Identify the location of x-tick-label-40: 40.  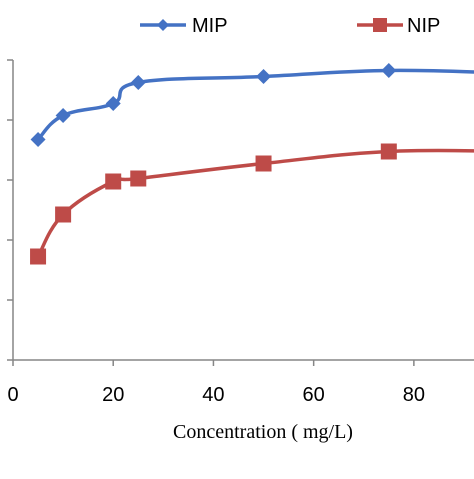
(213, 395).